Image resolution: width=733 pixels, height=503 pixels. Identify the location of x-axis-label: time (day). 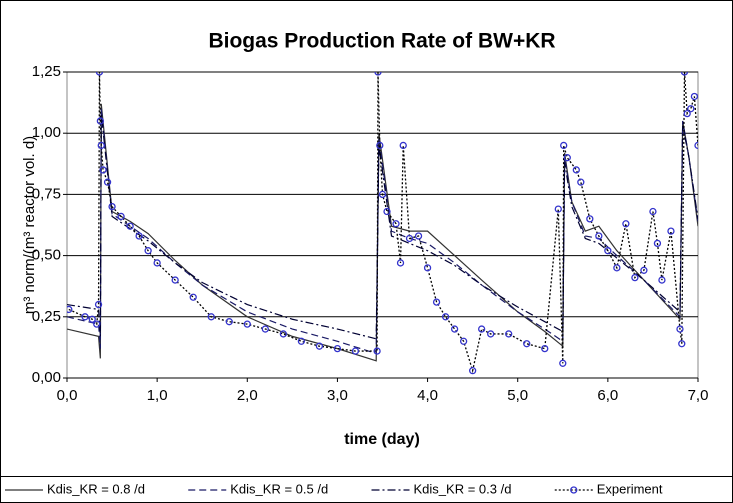
(382, 439).